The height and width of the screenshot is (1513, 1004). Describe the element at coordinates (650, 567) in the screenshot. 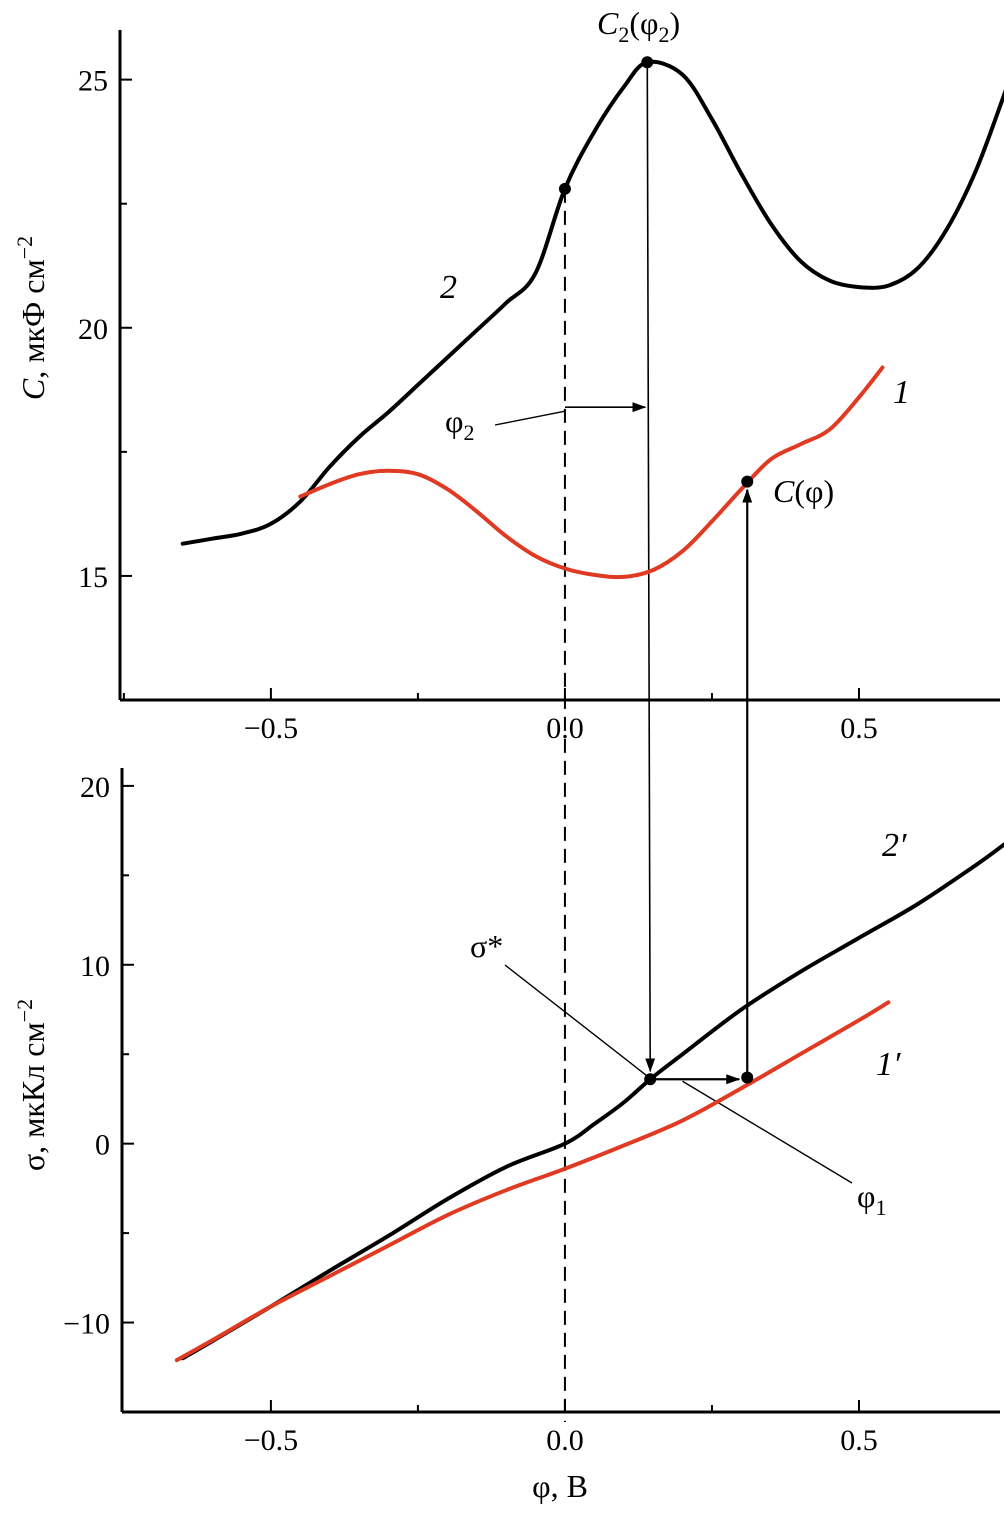

I see `peak-drop-arrow` at that location.